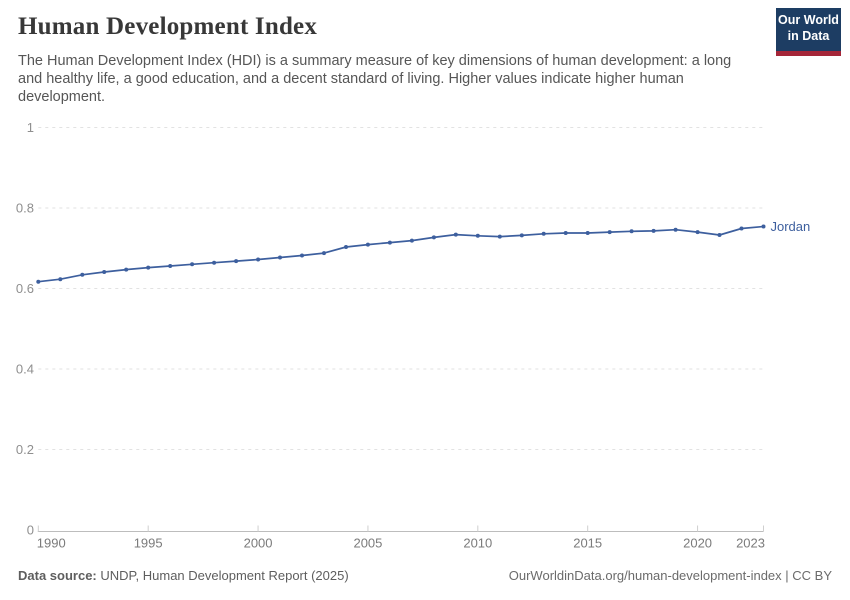 Image resolution: width=850 pixels, height=600 pixels. Describe the element at coordinates (57, 575) in the screenshot. I see `data-source-label: Data source:` at that location.